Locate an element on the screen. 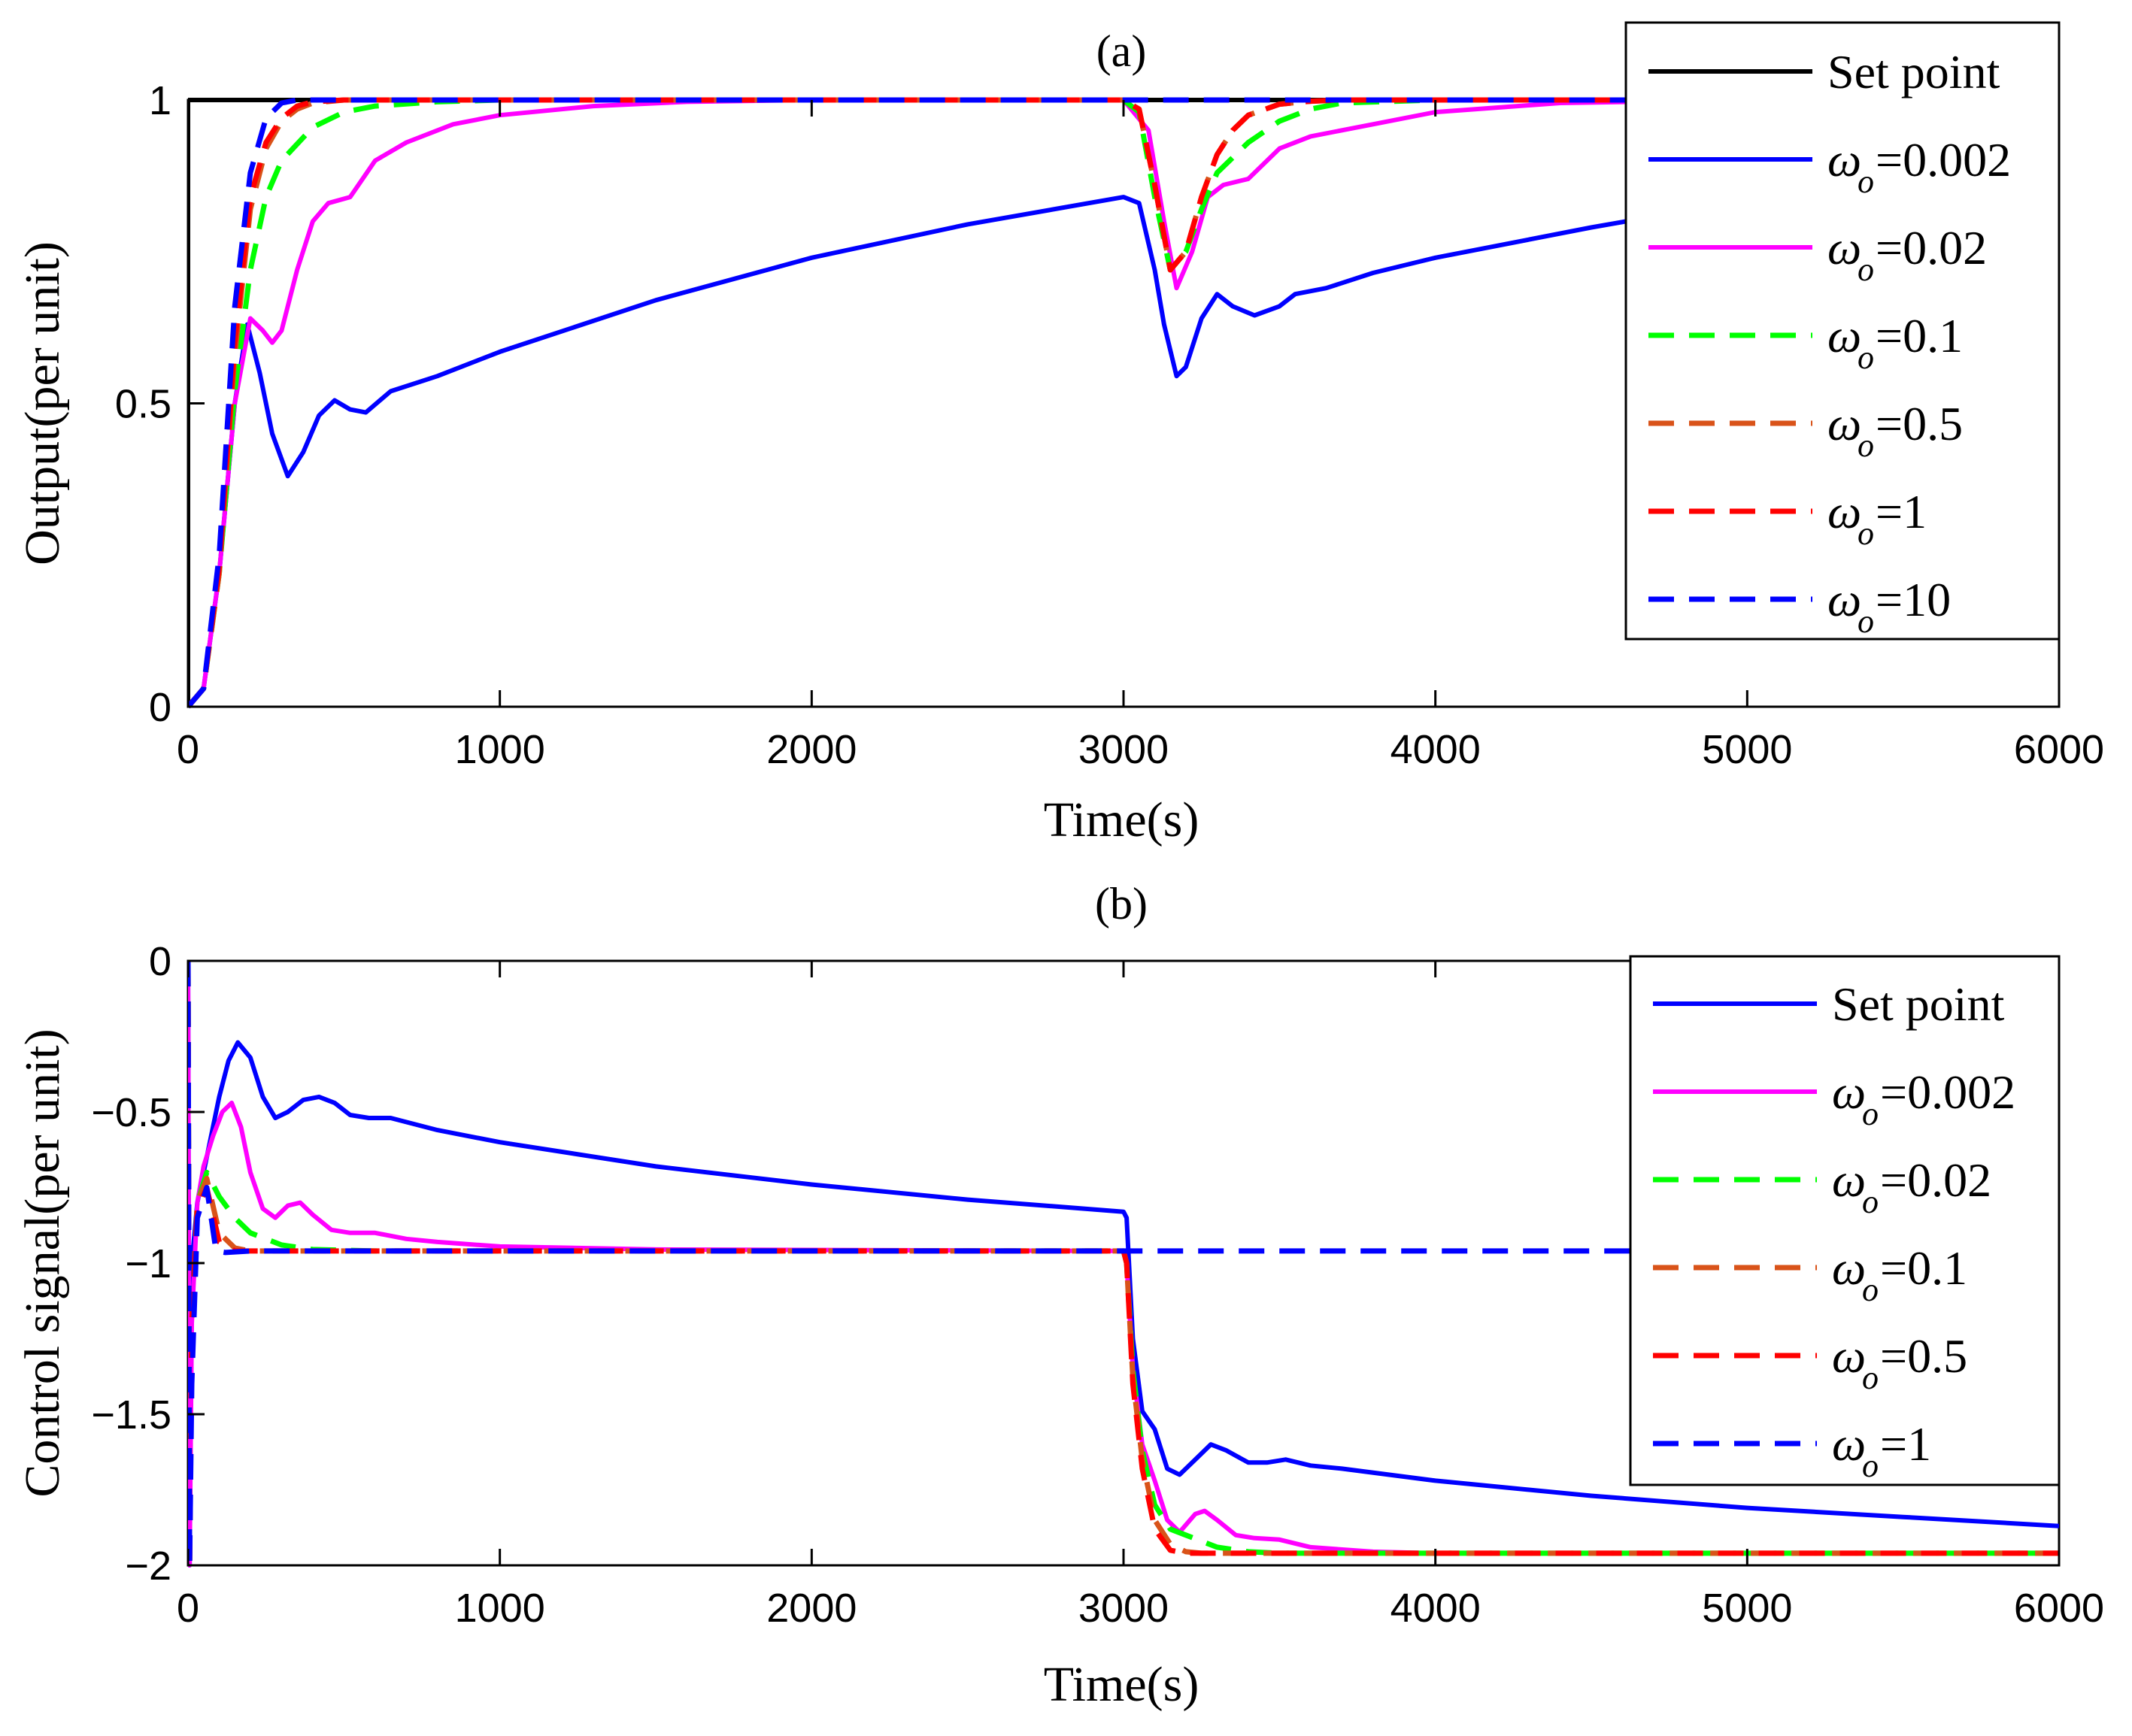 This screenshot has height=1736, width=2132. y-axis-label: Control signal(per unit) is located at coordinates (42, 1263).